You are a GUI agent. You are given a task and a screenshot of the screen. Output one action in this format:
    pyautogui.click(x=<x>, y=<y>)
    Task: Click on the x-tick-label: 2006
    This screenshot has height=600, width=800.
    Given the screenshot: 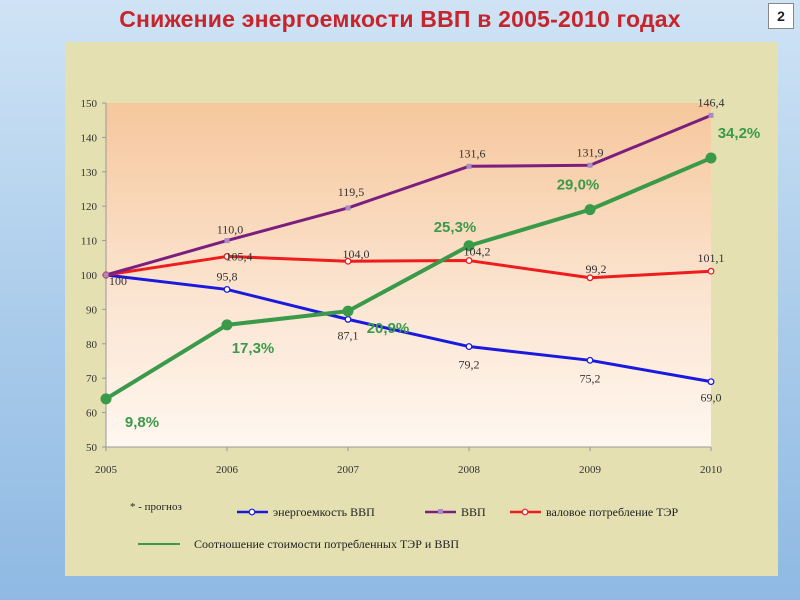 What is the action you would take?
    pyautogui.click(x=227, y=470)
    